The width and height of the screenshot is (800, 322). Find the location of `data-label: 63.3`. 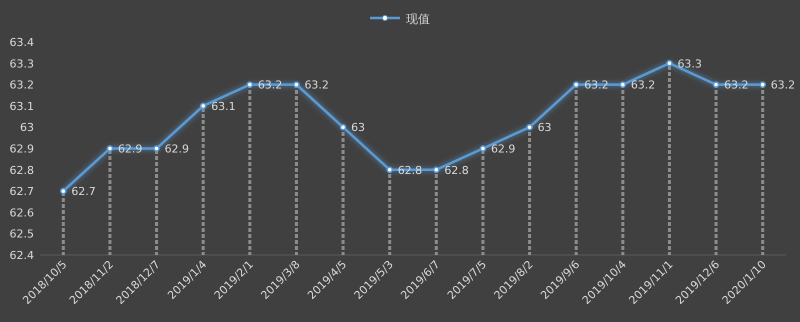

data-label: 63.3 is located at coordinates (689, 63).